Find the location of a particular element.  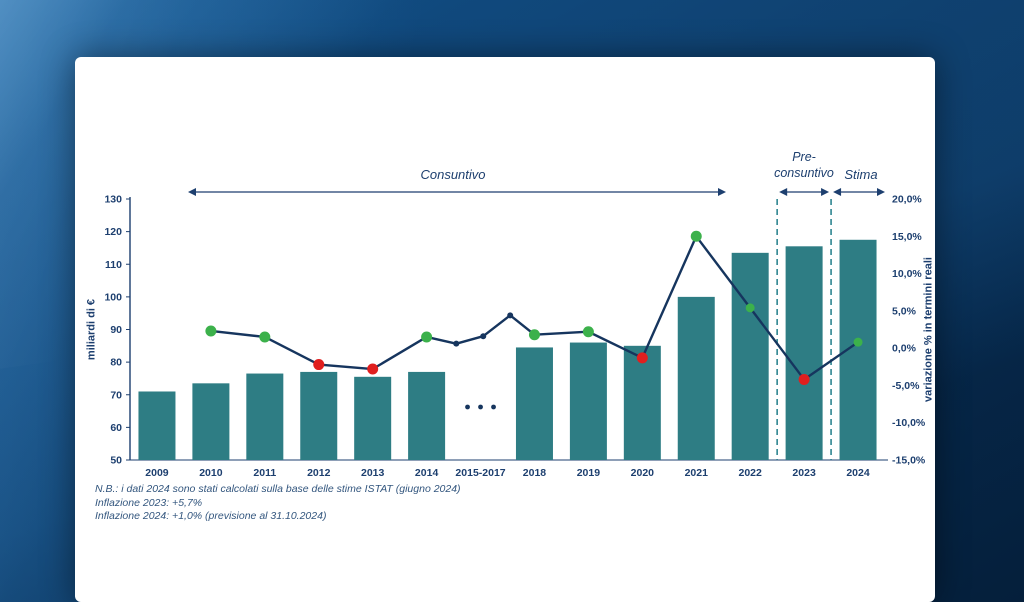

bar-2013 is located at coordinates (373, 418).